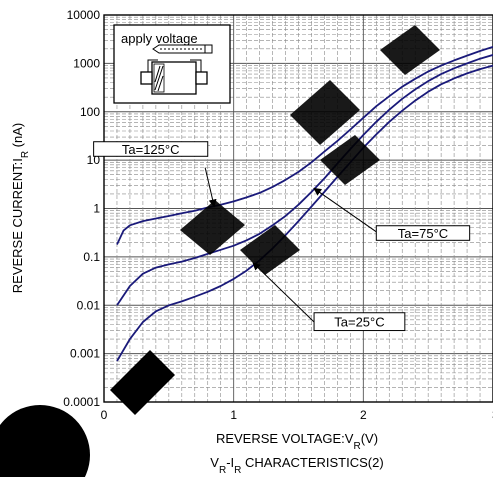 Image resolution: width=493 pixels, height=482 pixels. I want to click on annotation-label: Ta=125°C, so click(151, 149).